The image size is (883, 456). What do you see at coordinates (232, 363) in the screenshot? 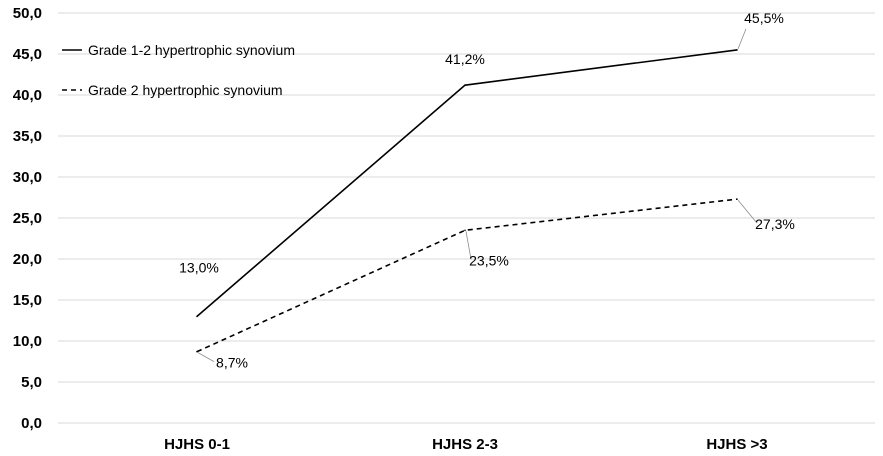
I see `data-label: 8,7%` at bounding box center [232, 363].